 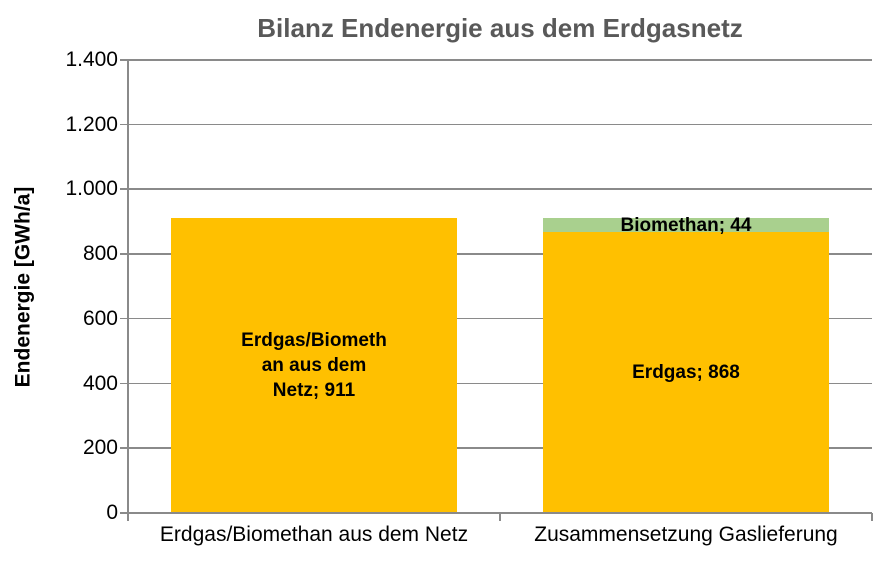 What do you see at coordinates (91, 189) in the screenshot?
I see `y-tick-label: 1.000` at bounding box center [91, 189].